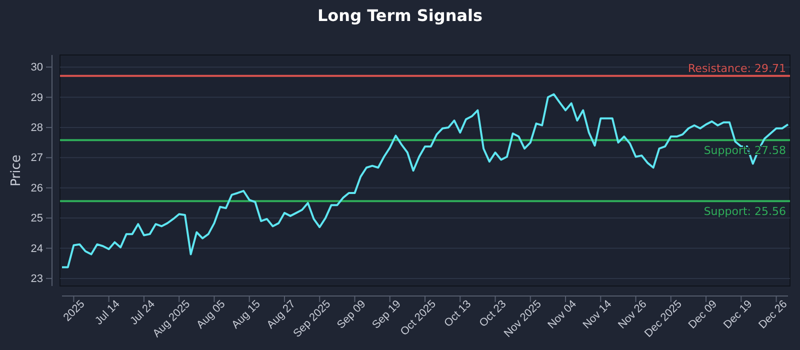  What do you see at coordinates (493, 314) in the screenshot?
I see `x-tick-label: Oct 23` at bounding box center [493, 314].